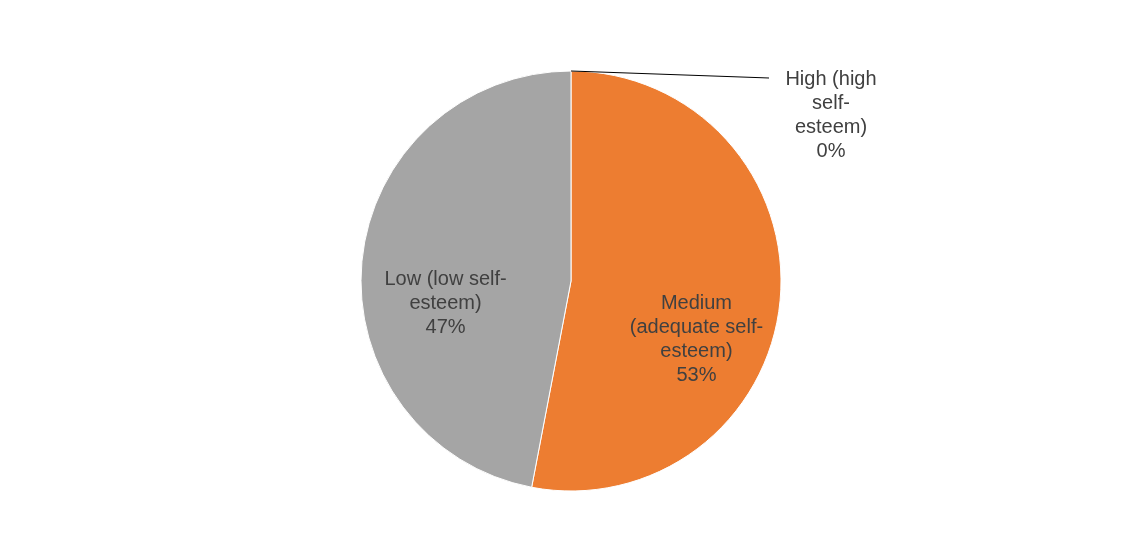 The width and height of the screenshot is (1123, 548). What do you see at coordinates (445, 326) in the screenshot?
I see `data-label: 47%` at bounding box center [445, 326].